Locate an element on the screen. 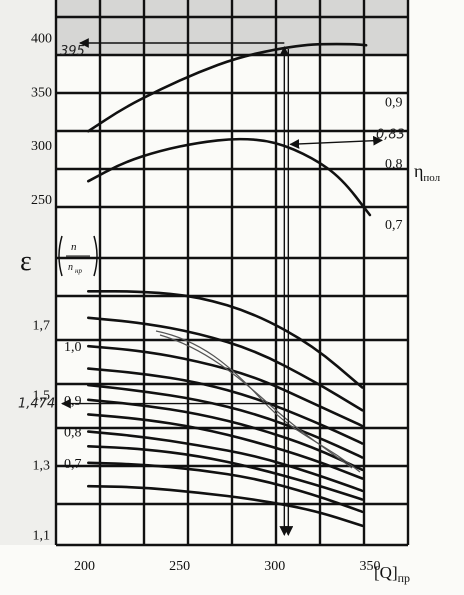  pencil-marks is located at coordinates (258, 401).